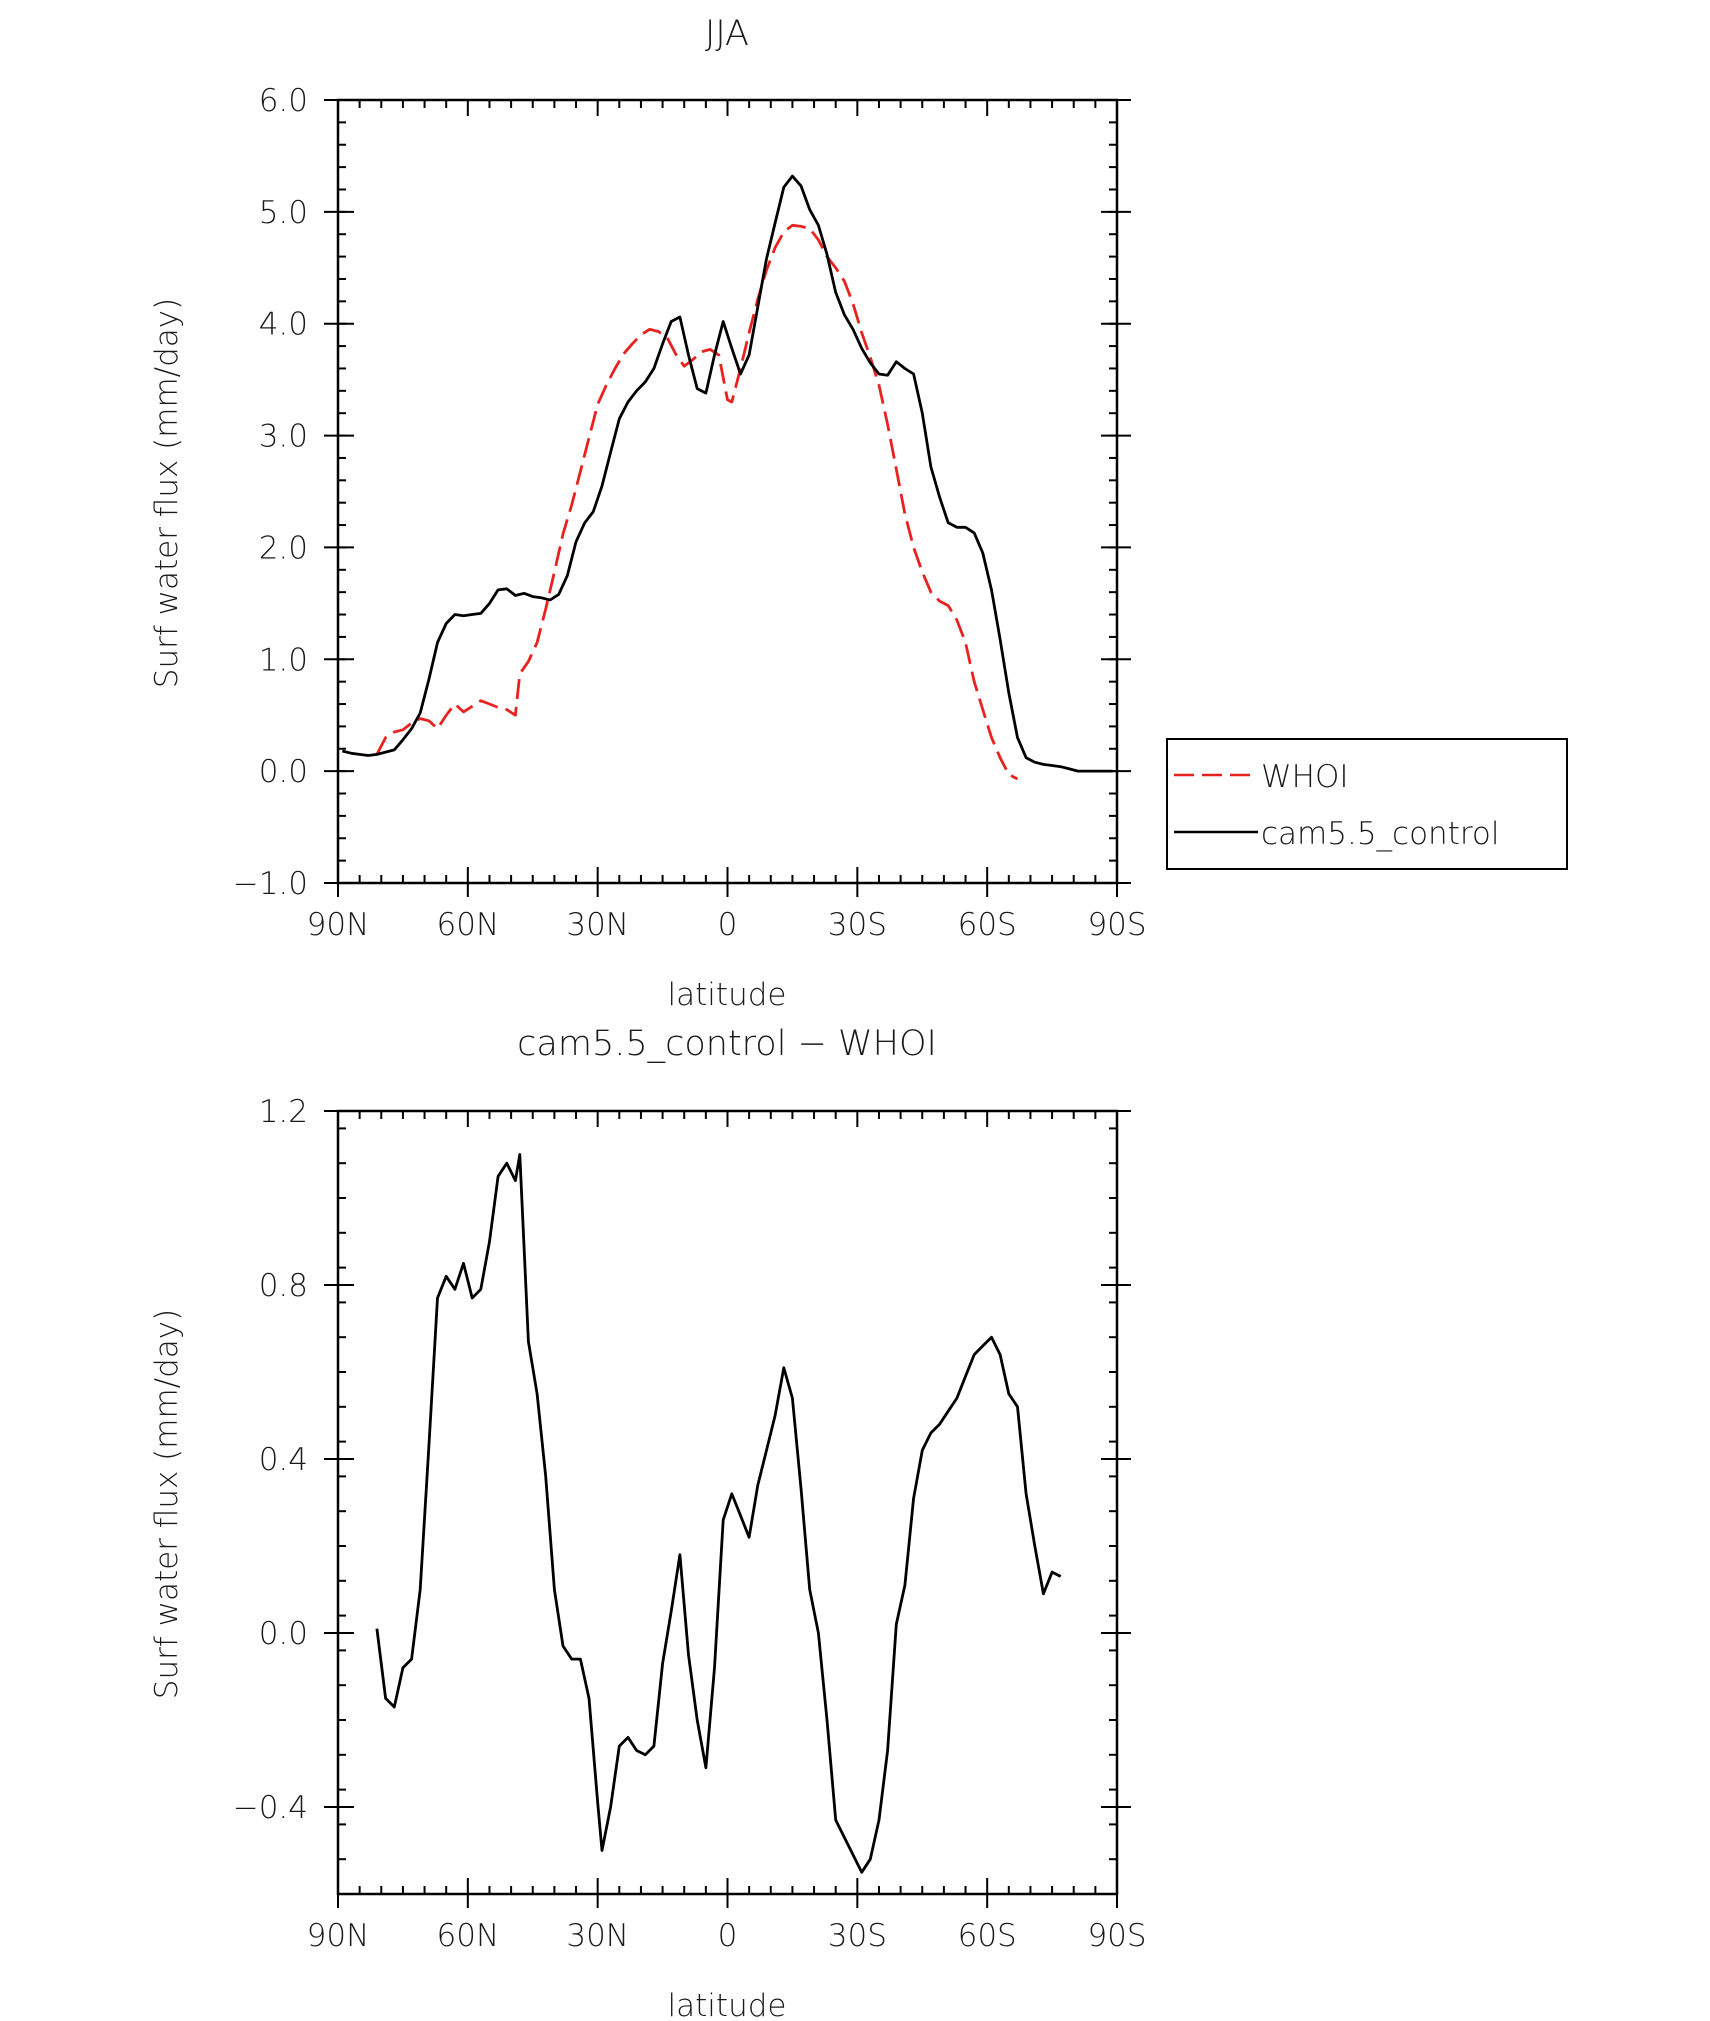 The width and height of the screenshot is (1710, 2021). What do you see at coordinates (718, 1513) in the screenshot?
I see `bottom-series-line-difference` at bounding box center [718, 1513].